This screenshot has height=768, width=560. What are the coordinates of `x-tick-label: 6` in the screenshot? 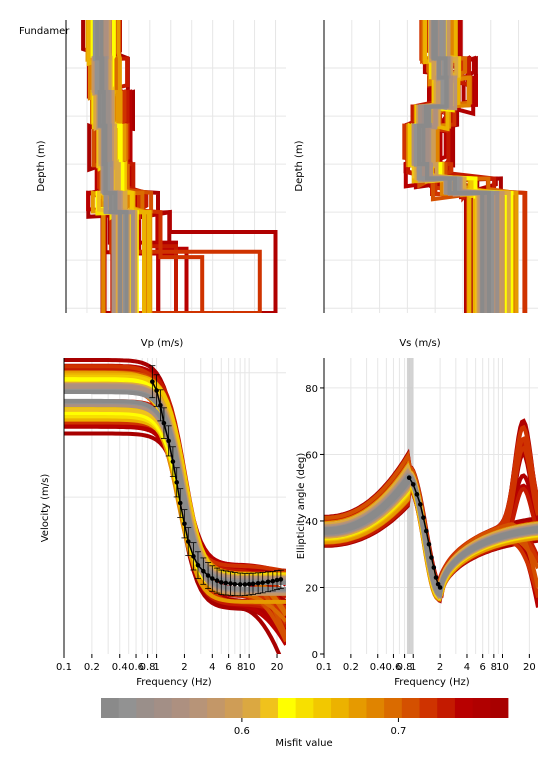 It's located at (228, 667).